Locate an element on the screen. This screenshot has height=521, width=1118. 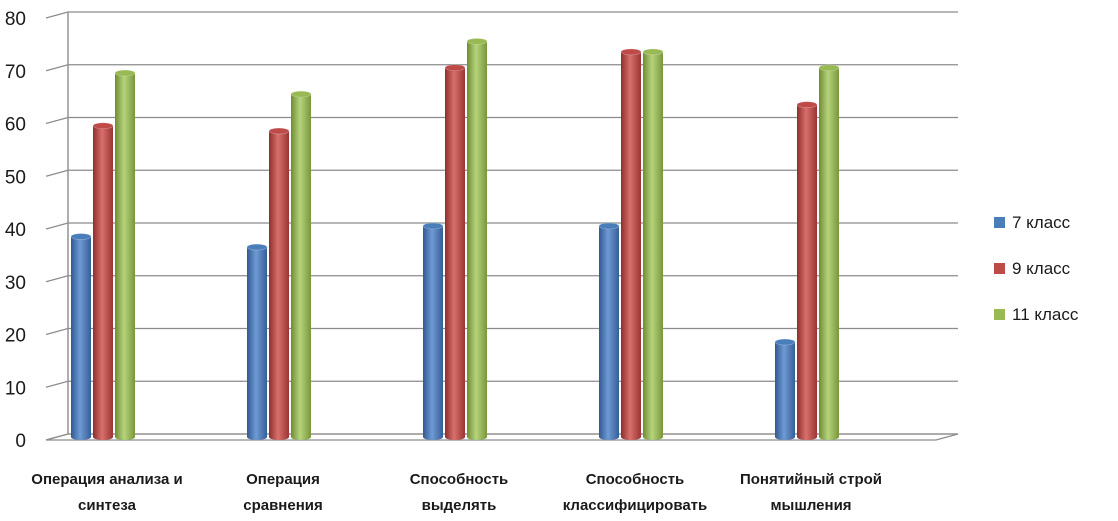
x-category-label: Понятийный строй мышления is located at coordinates (811, 492).